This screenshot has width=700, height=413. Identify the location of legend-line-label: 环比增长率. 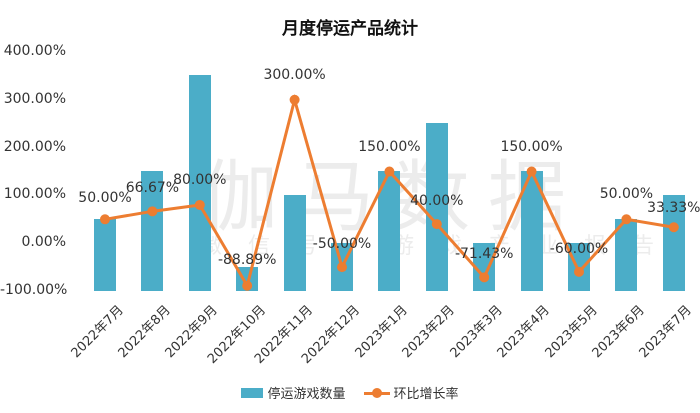
(426, 394).